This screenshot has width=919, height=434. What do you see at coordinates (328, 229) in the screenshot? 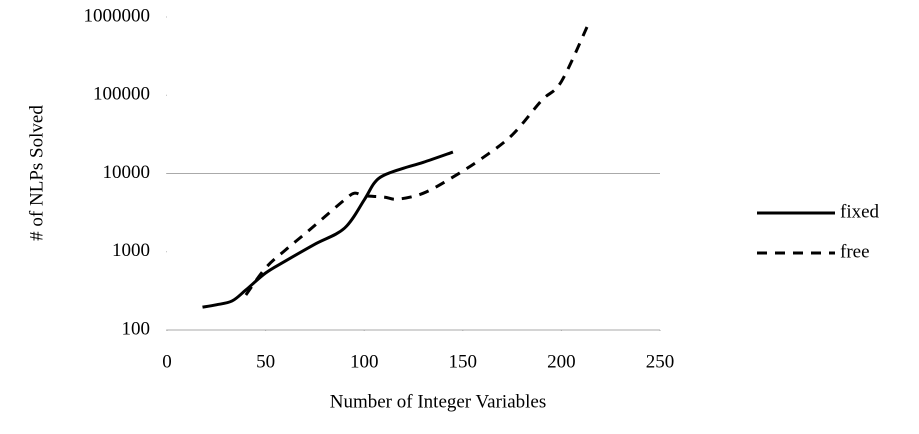
I see `line` at bounding box center [328, 229].